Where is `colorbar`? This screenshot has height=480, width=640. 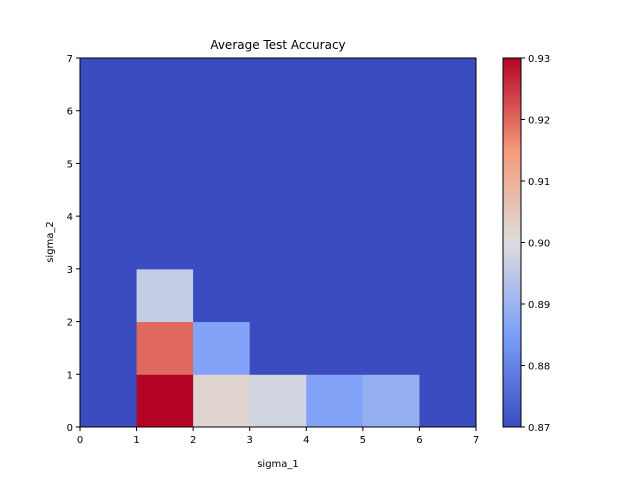 colorbar is located at coordinates (512, 242).